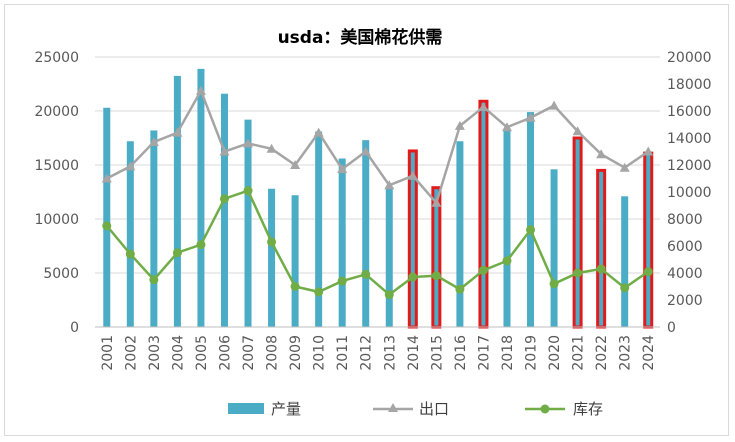  Describe the element at coordinates (389, 295) in the screenshot. I see `point-库存-2013` at that location.